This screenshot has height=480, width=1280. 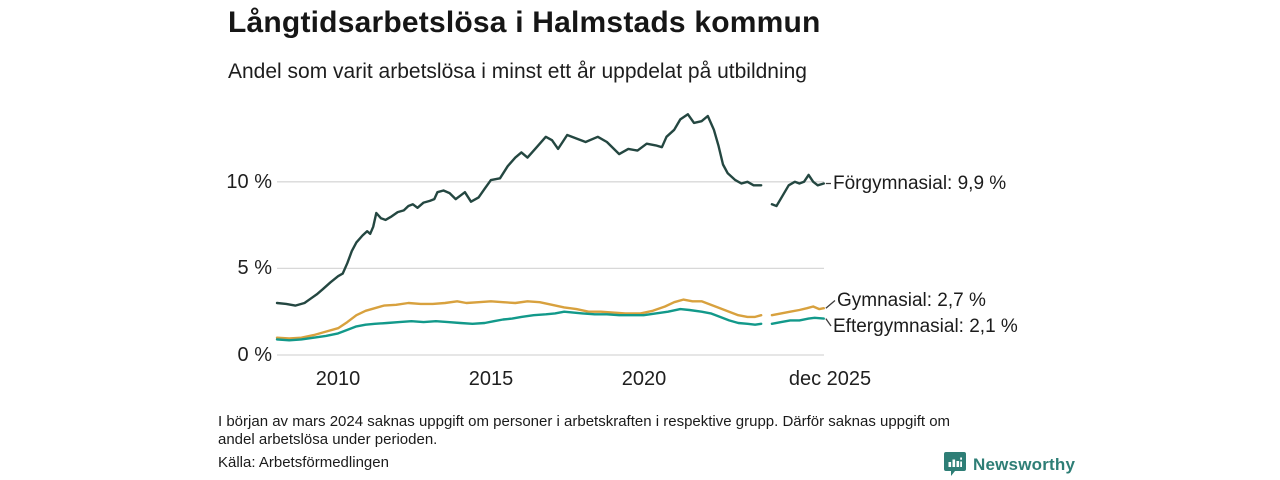 I want to click on newsworthy-logo-text: Newsworthy, so click(x=1024, y=464).